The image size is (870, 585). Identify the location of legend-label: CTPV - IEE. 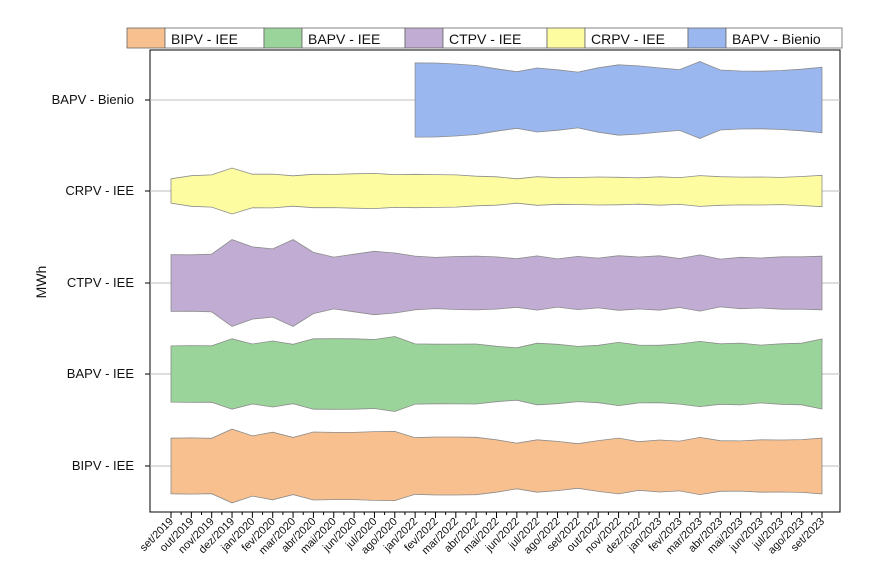
(485, 39).